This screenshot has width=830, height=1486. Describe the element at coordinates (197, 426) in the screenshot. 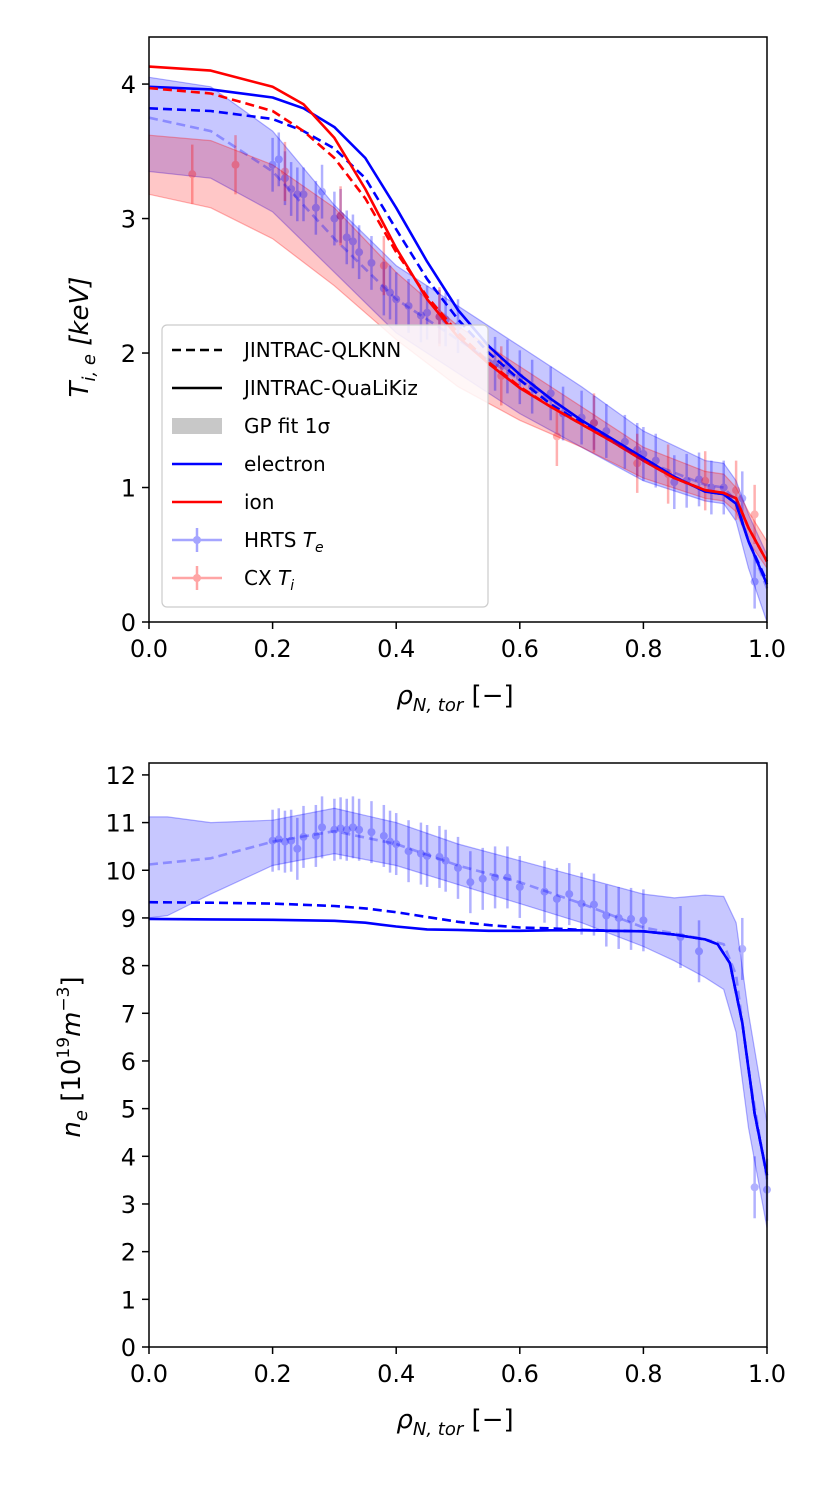

I see `legend-gp-swatch` at that location.